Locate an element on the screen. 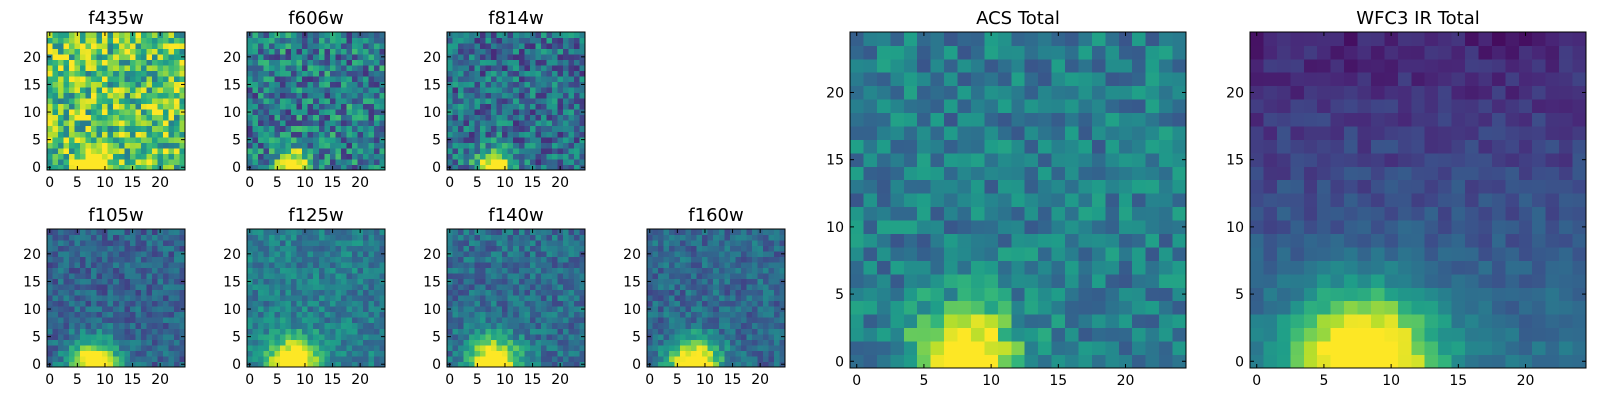  y-tick-label: 5 is located at coordinates (236, 338).